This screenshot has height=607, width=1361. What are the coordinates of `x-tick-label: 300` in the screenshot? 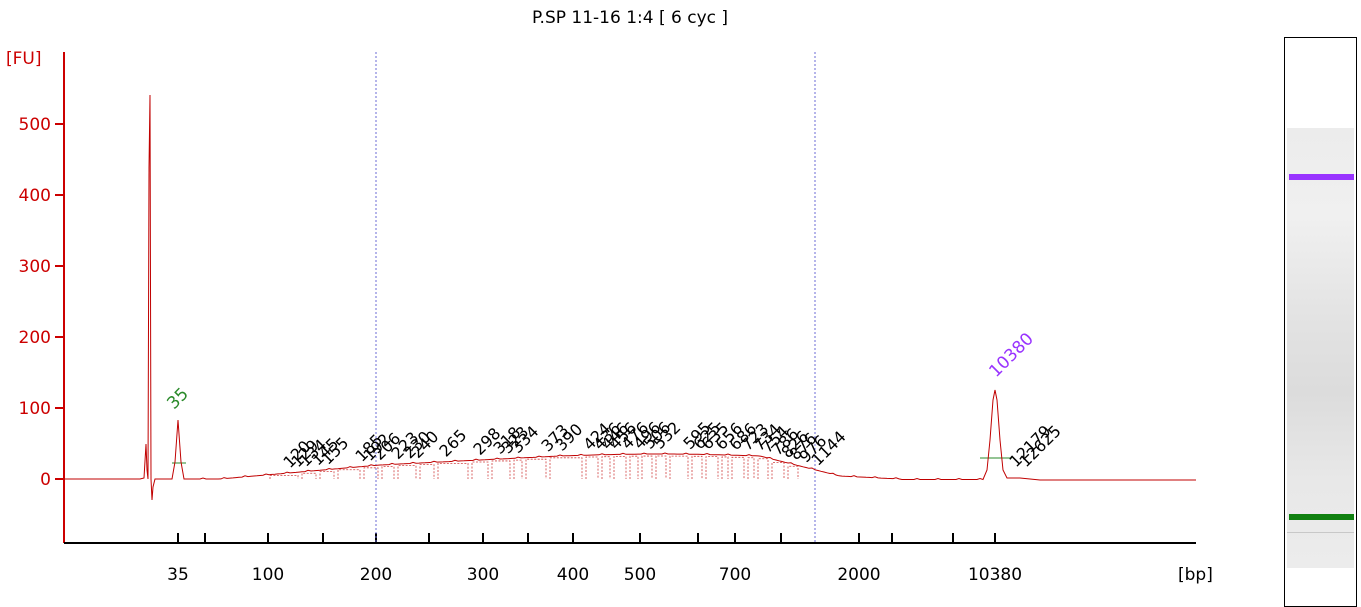 It's located at (483, 575).